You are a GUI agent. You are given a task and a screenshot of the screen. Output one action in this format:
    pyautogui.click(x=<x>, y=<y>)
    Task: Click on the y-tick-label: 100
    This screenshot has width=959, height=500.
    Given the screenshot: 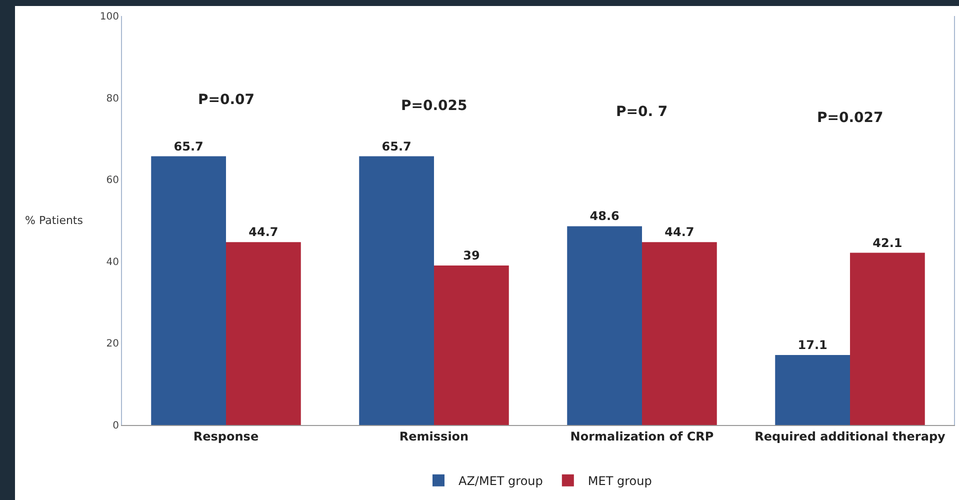 What is the action you would take?
    pyautogui.click(x=109, y=17)
    